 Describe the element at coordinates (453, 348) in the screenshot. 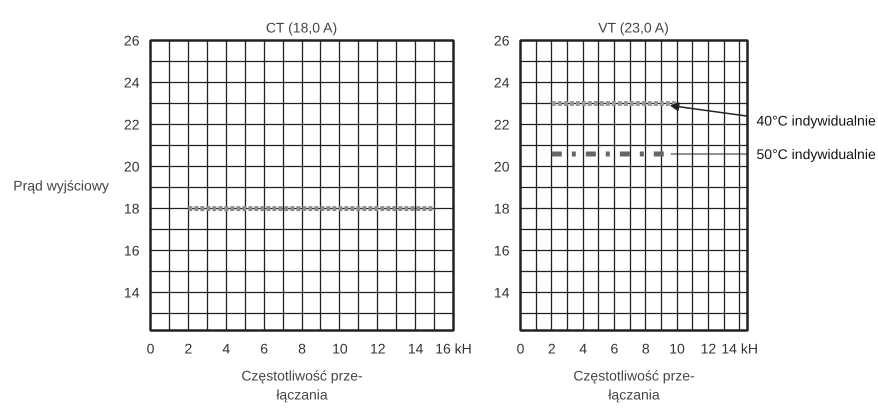

I see `x-tick-label: 16 kH` at that location.